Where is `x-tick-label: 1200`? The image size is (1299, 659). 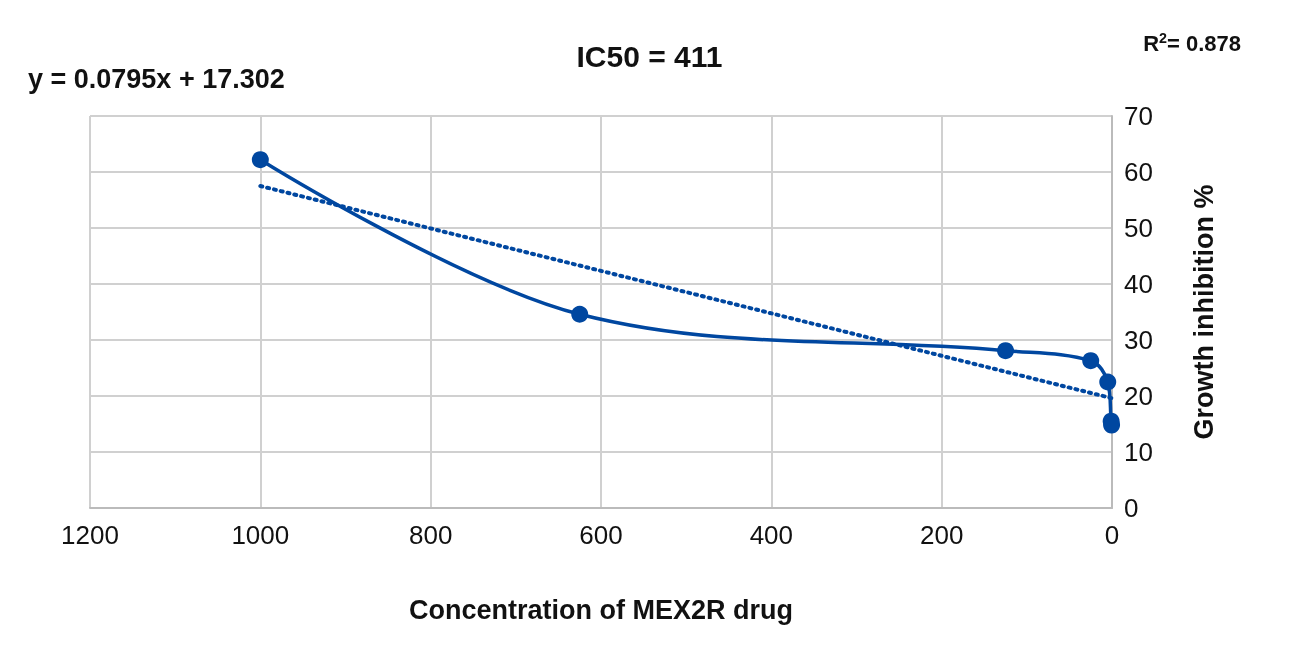 x-tick-label: 1200 is located at coordinates (90, 535).